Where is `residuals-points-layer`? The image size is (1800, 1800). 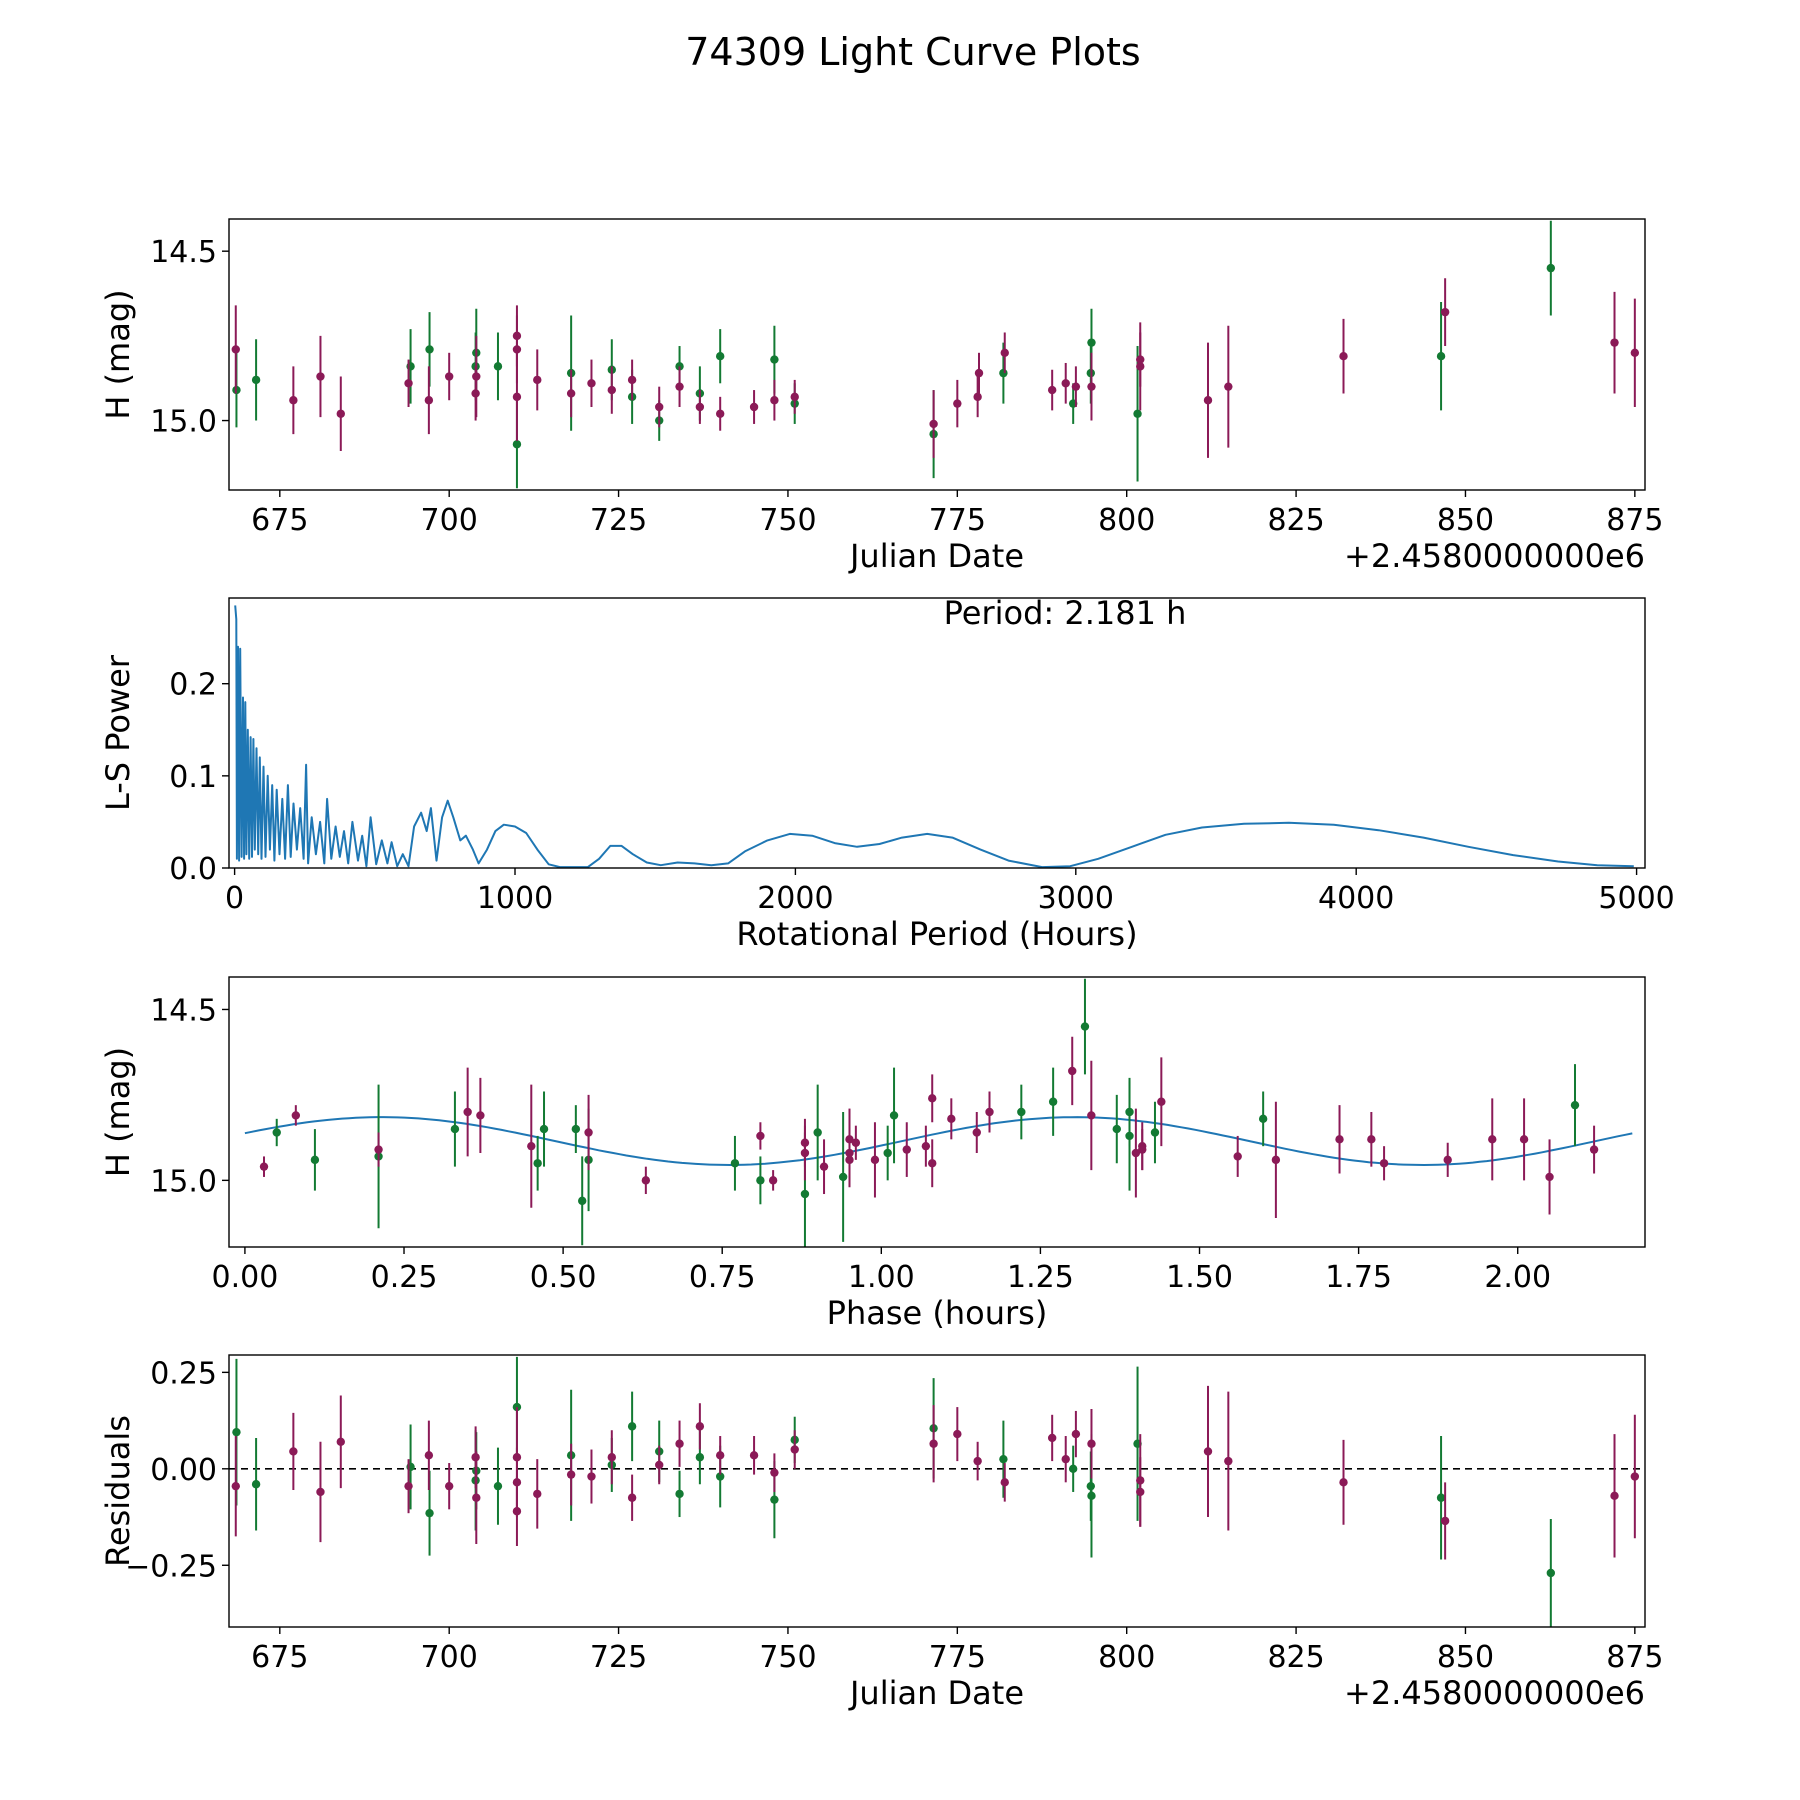 residuals-points-layer is located at coordinates (935, 1491).